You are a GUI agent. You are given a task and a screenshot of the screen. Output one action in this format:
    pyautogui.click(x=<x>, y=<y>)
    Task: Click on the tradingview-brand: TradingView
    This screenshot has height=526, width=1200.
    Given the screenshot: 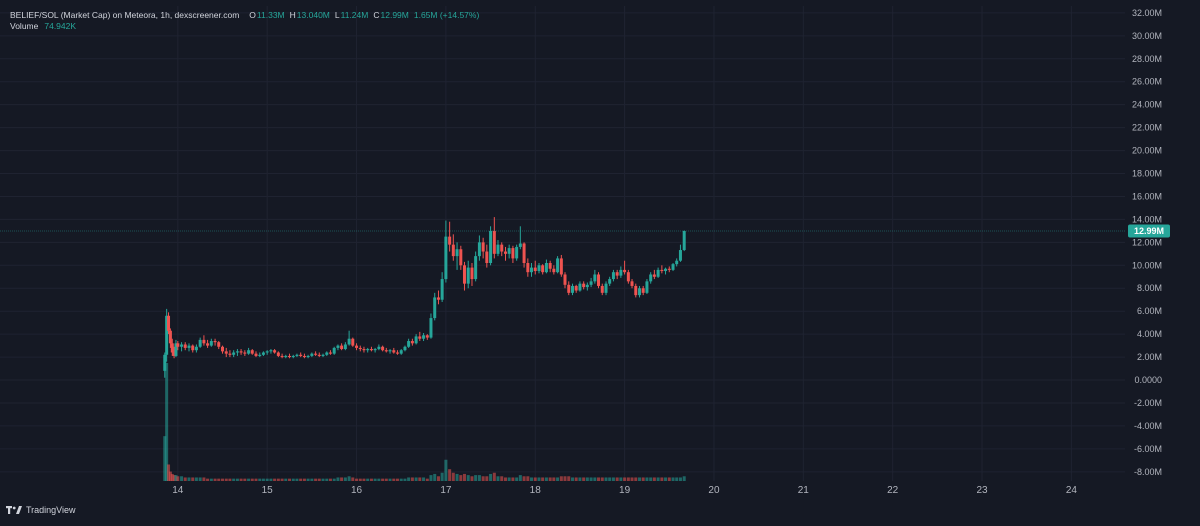 What is the action you would take?
    pyautogui.click(x=41, y=510)
    